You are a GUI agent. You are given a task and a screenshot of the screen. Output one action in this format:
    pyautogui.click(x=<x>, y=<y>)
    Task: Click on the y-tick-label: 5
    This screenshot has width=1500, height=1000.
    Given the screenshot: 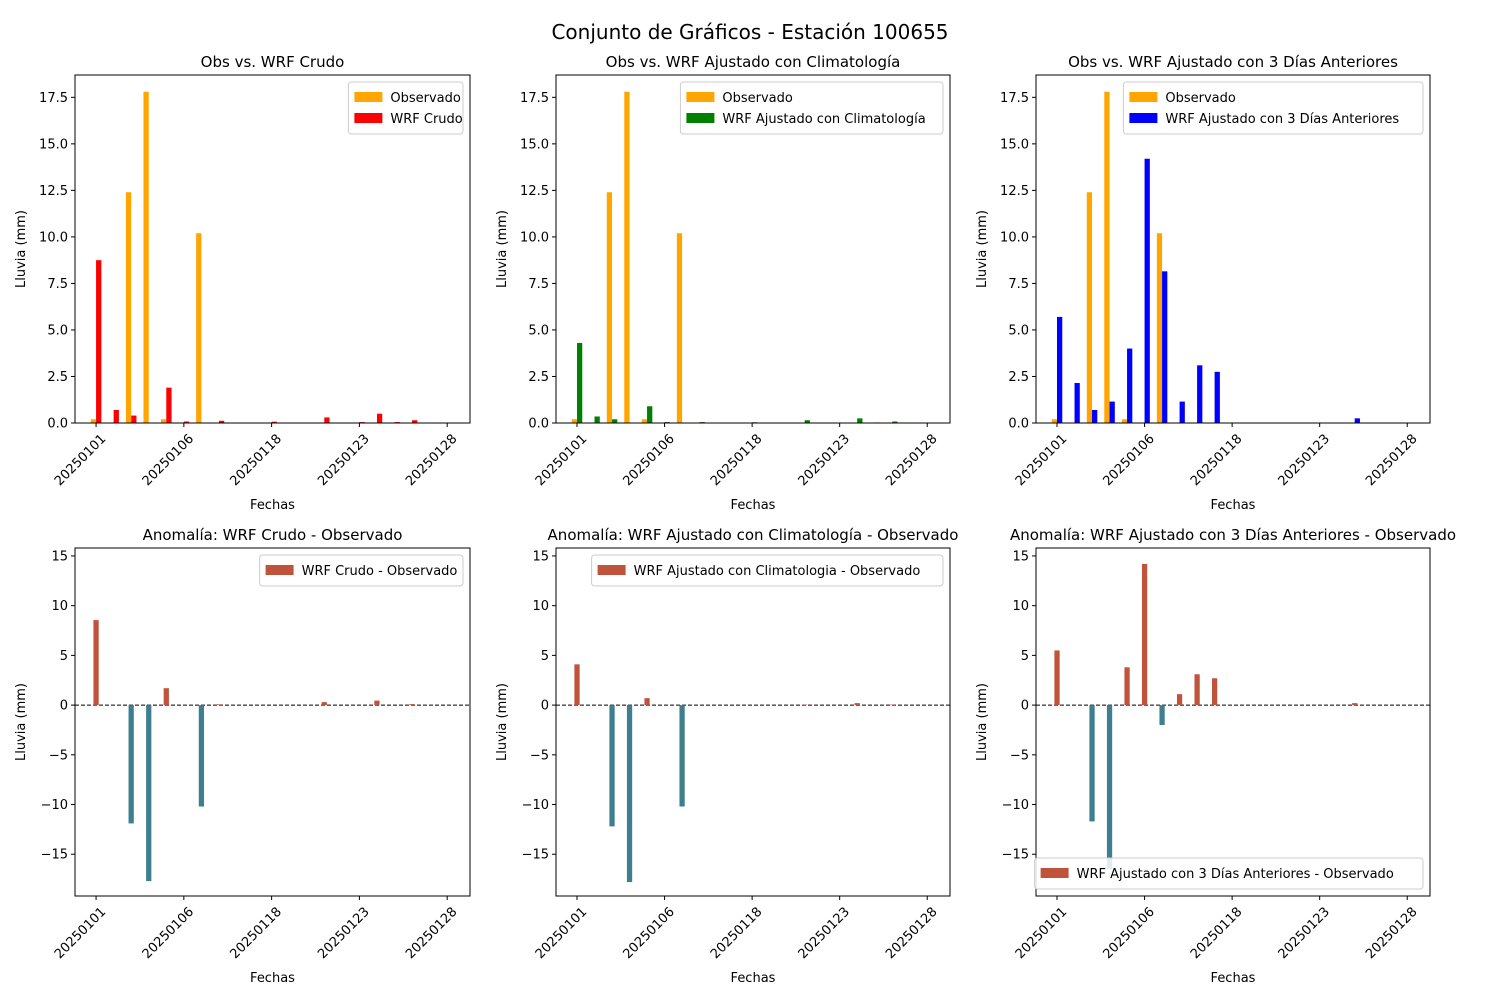 What is the action you would take?
    pyautogui.click(x=545, y=656)
    